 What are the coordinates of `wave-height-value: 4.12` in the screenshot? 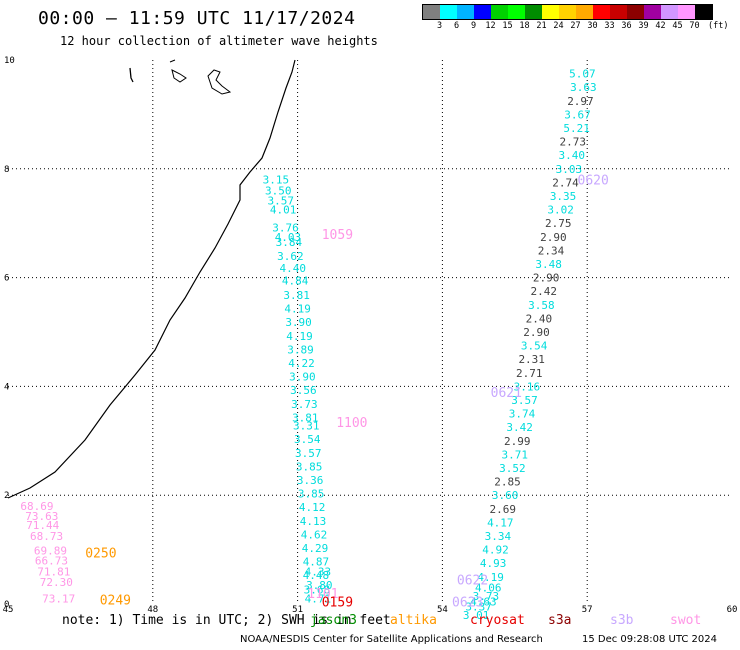 It's located at (312, 507).